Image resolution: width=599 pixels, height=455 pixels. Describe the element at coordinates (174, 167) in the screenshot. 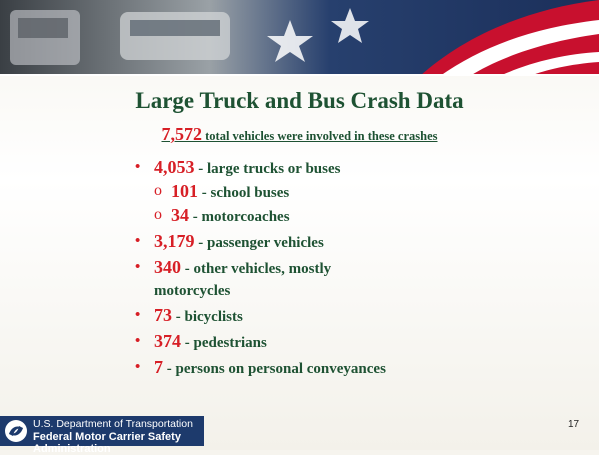

I see `item-number: 4,053` at that location.